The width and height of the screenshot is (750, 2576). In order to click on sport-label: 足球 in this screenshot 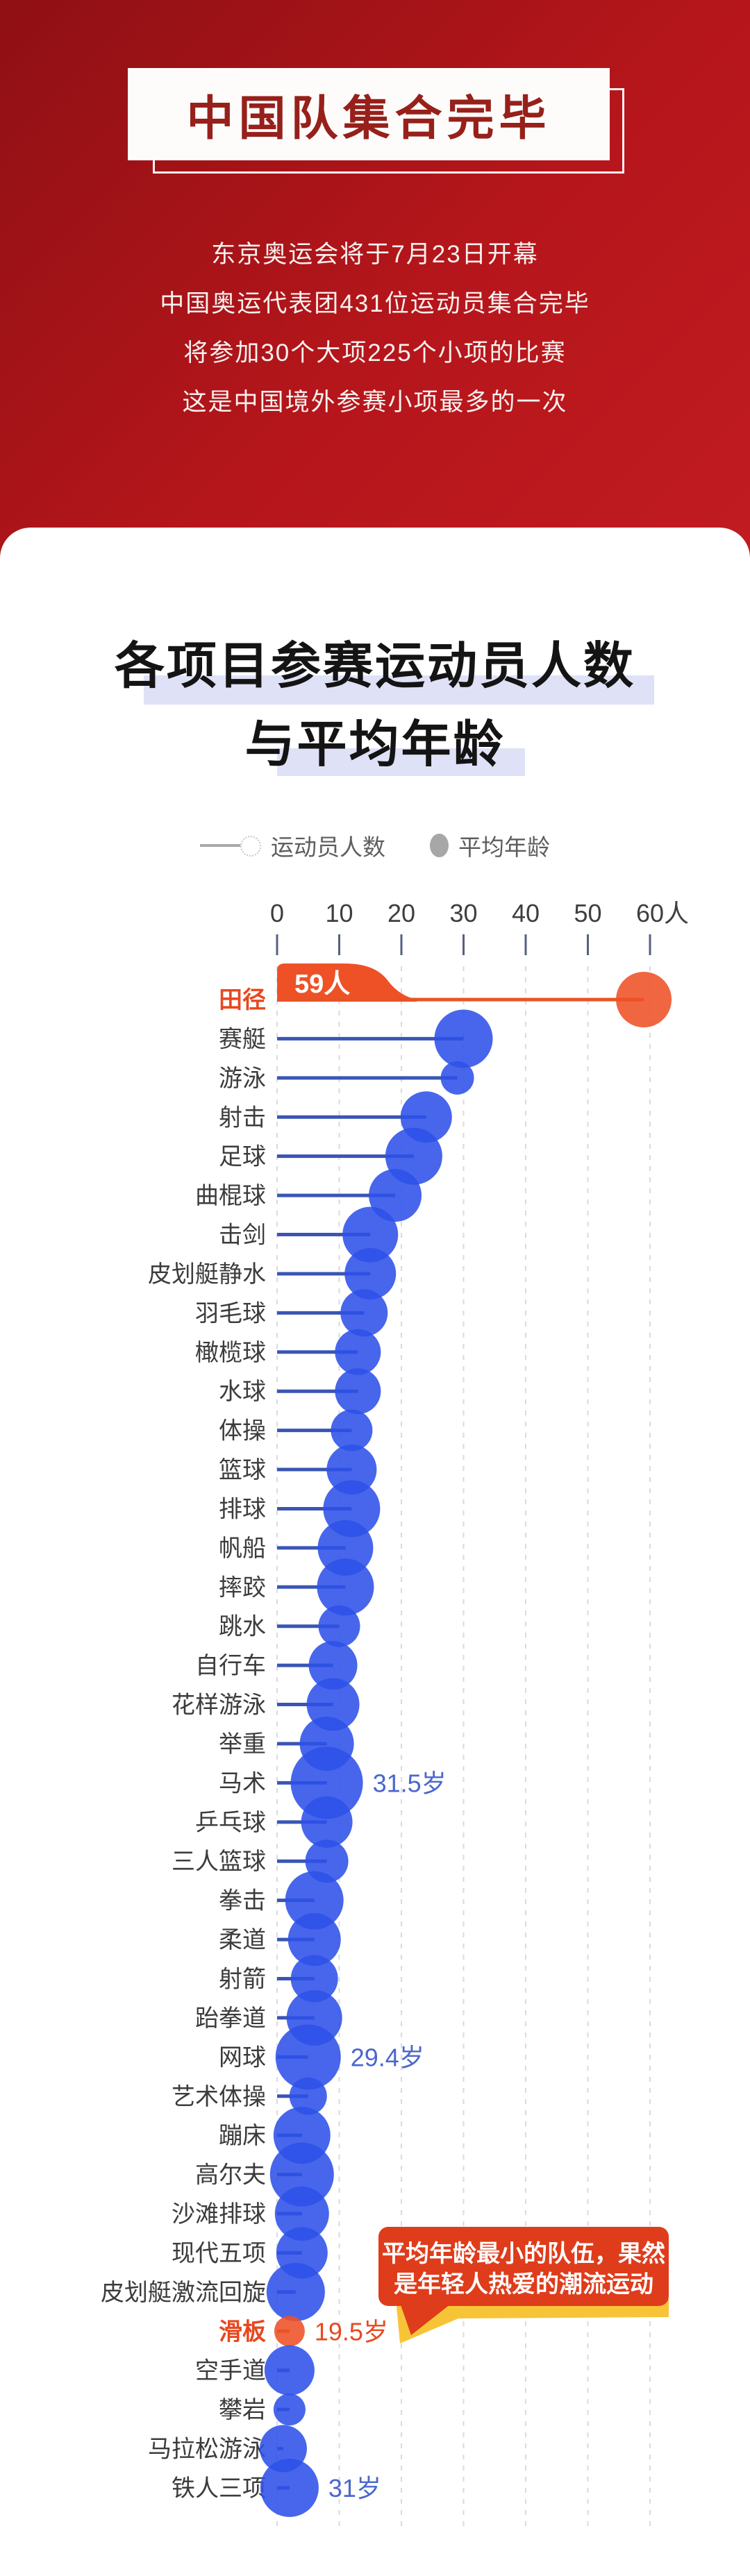, I will do `click(242, 1157)`.